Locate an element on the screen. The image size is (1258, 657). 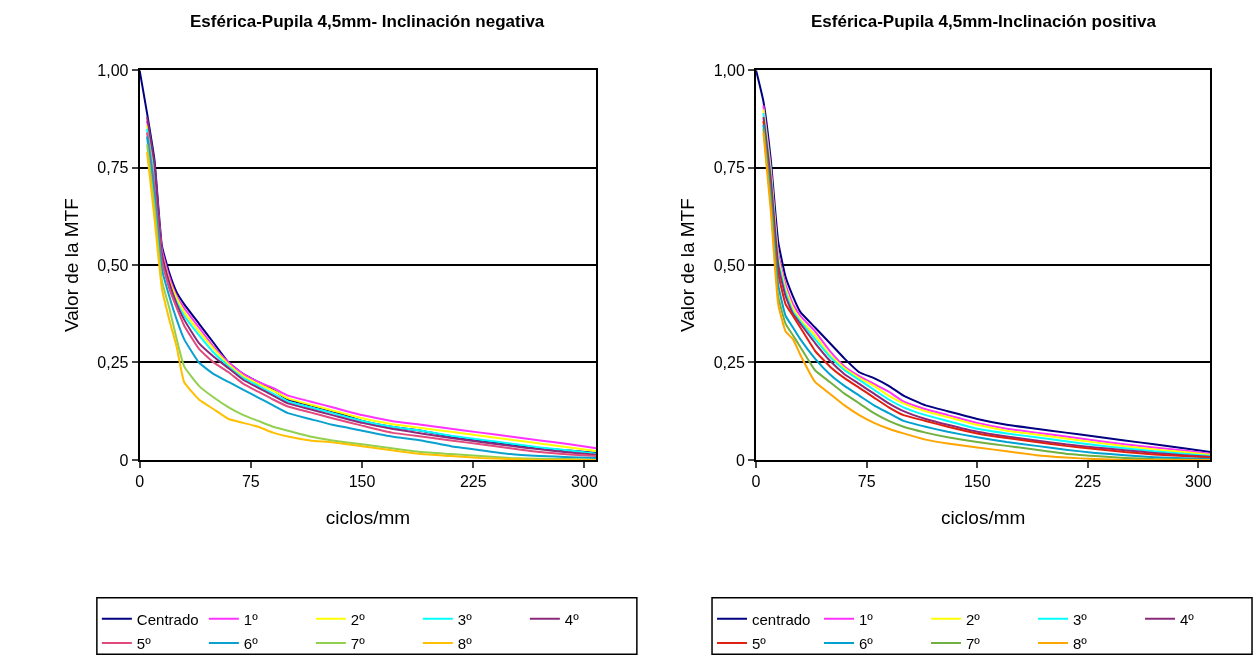
legend-label: centrado is located at coordinates (781, 619).